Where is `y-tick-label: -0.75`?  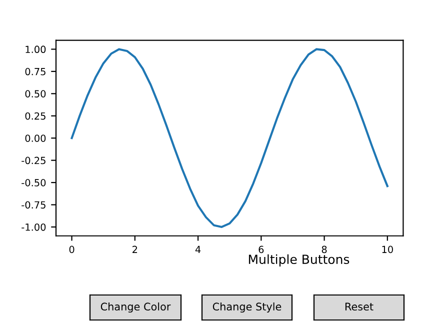
y-tick-label: -0.75 is located at coordinates (34, 205).